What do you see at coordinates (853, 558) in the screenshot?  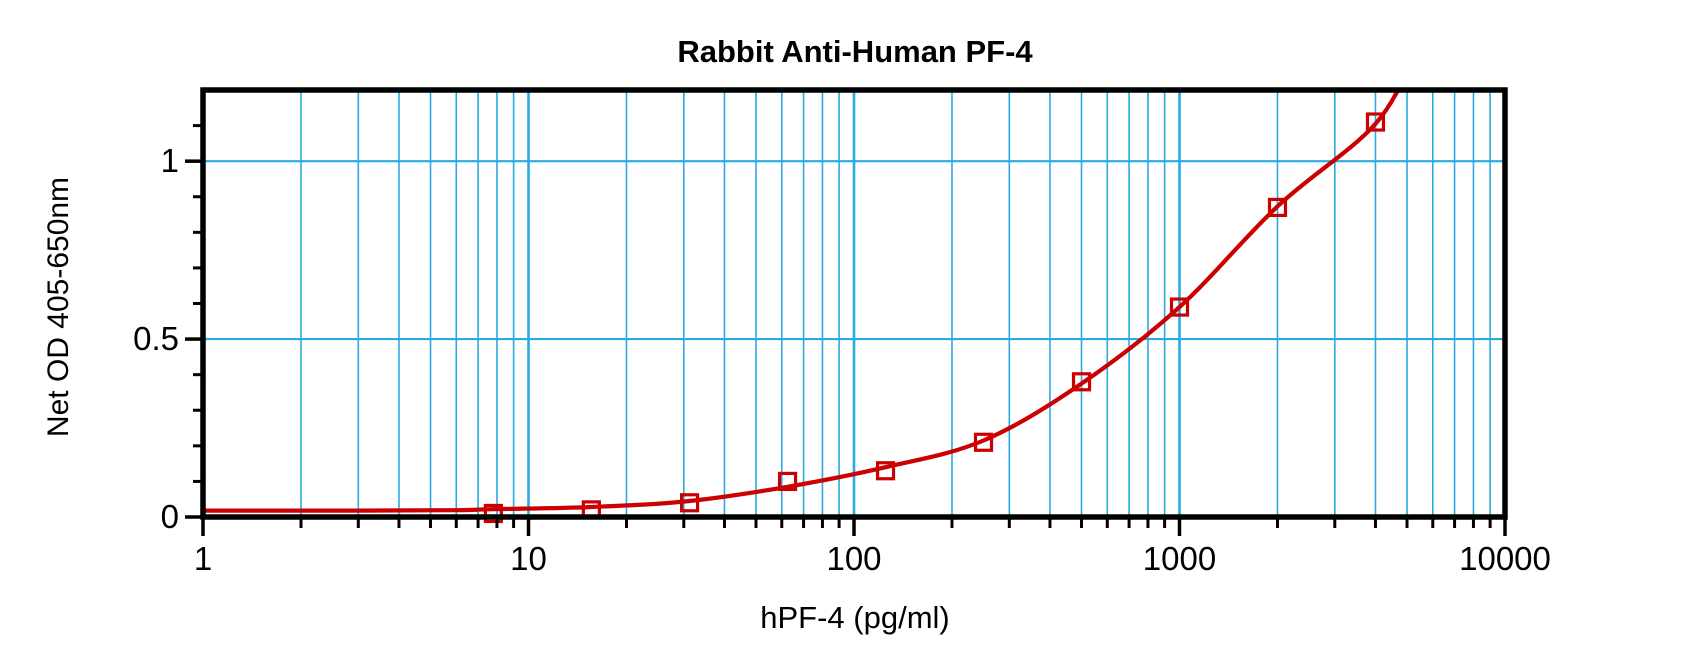 I see `x-tick-label: 100` at bounding box center [853, 558].